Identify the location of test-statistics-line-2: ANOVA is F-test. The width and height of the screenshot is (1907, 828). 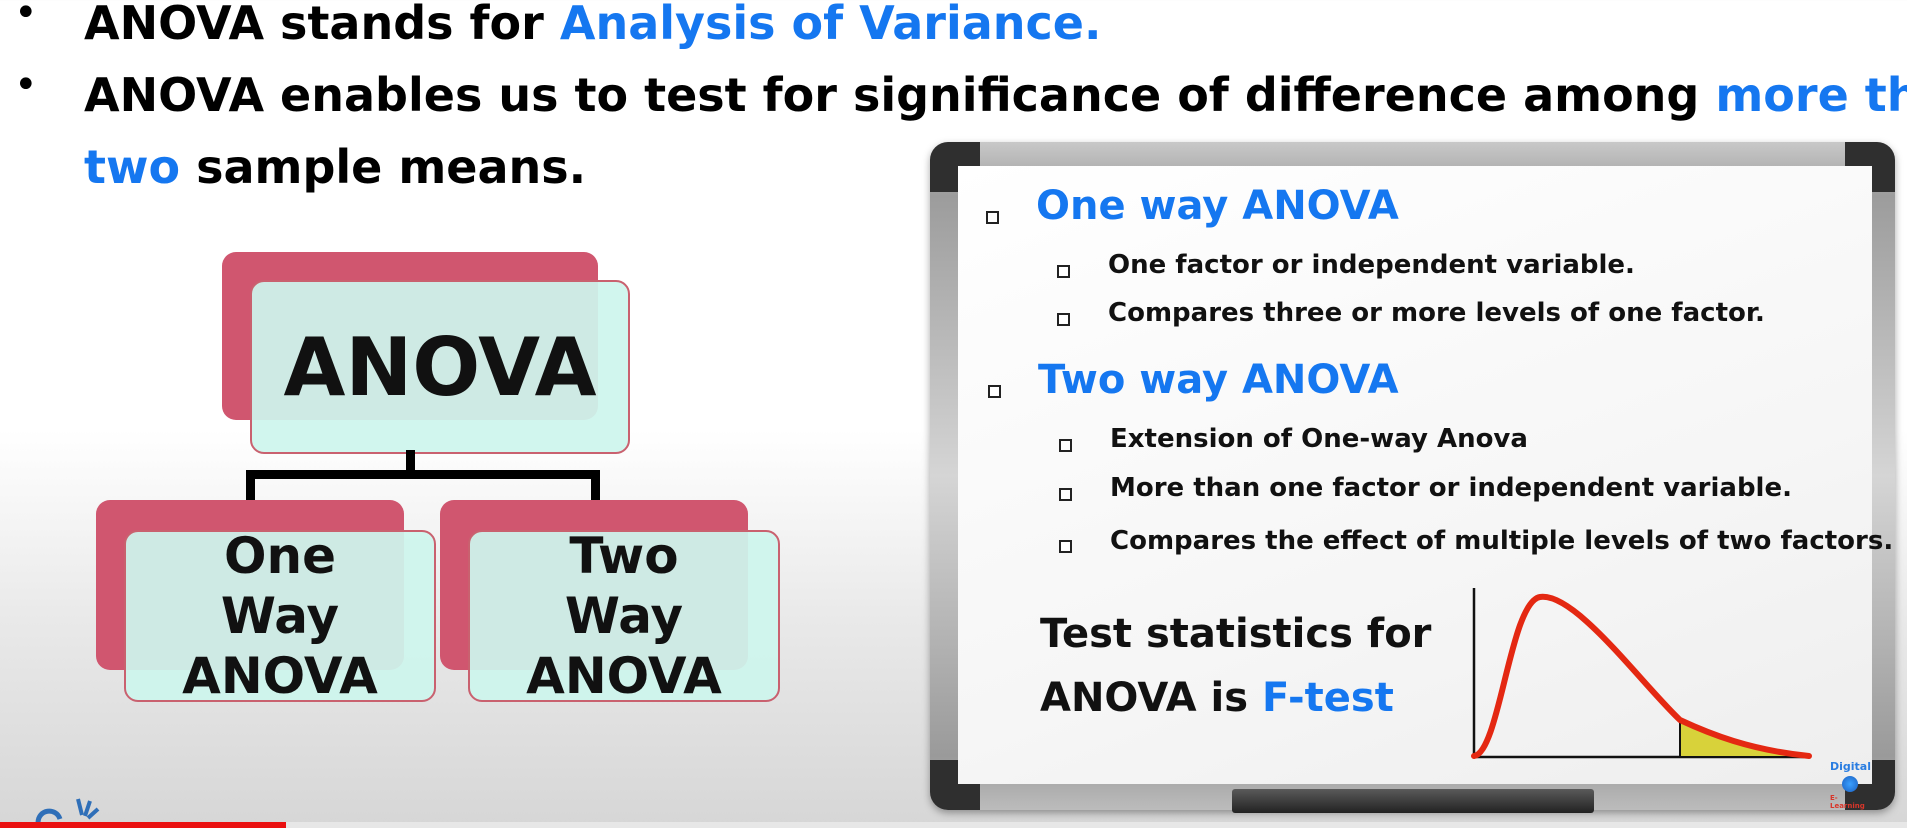
(1217, 698).